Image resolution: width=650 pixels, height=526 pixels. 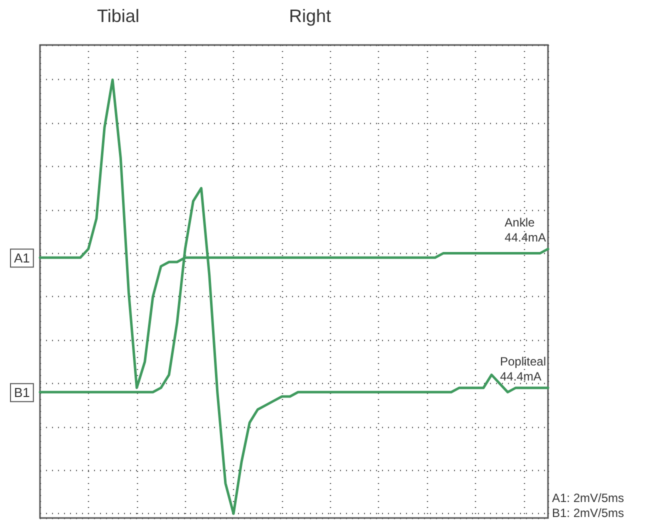 What do you see at coordinates (118, 16) in the screenshot?
I see `chart-title: Tibial` at bounding box center [118, 16].